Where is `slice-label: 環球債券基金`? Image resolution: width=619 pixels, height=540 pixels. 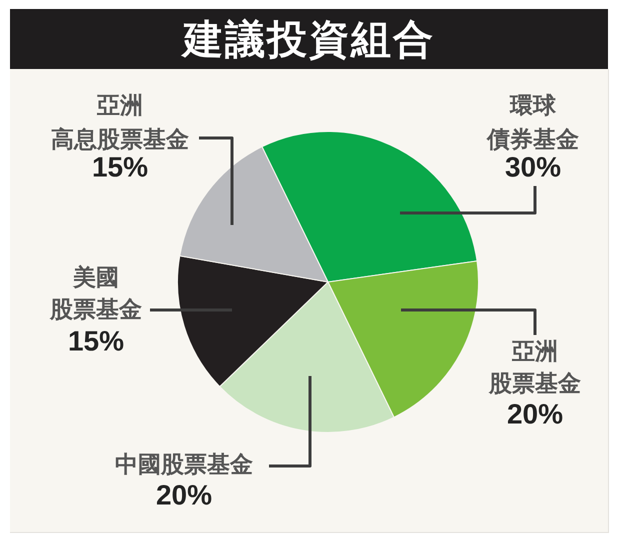
slice-label: 環球債券基金 is located at coordinates (532, 122).